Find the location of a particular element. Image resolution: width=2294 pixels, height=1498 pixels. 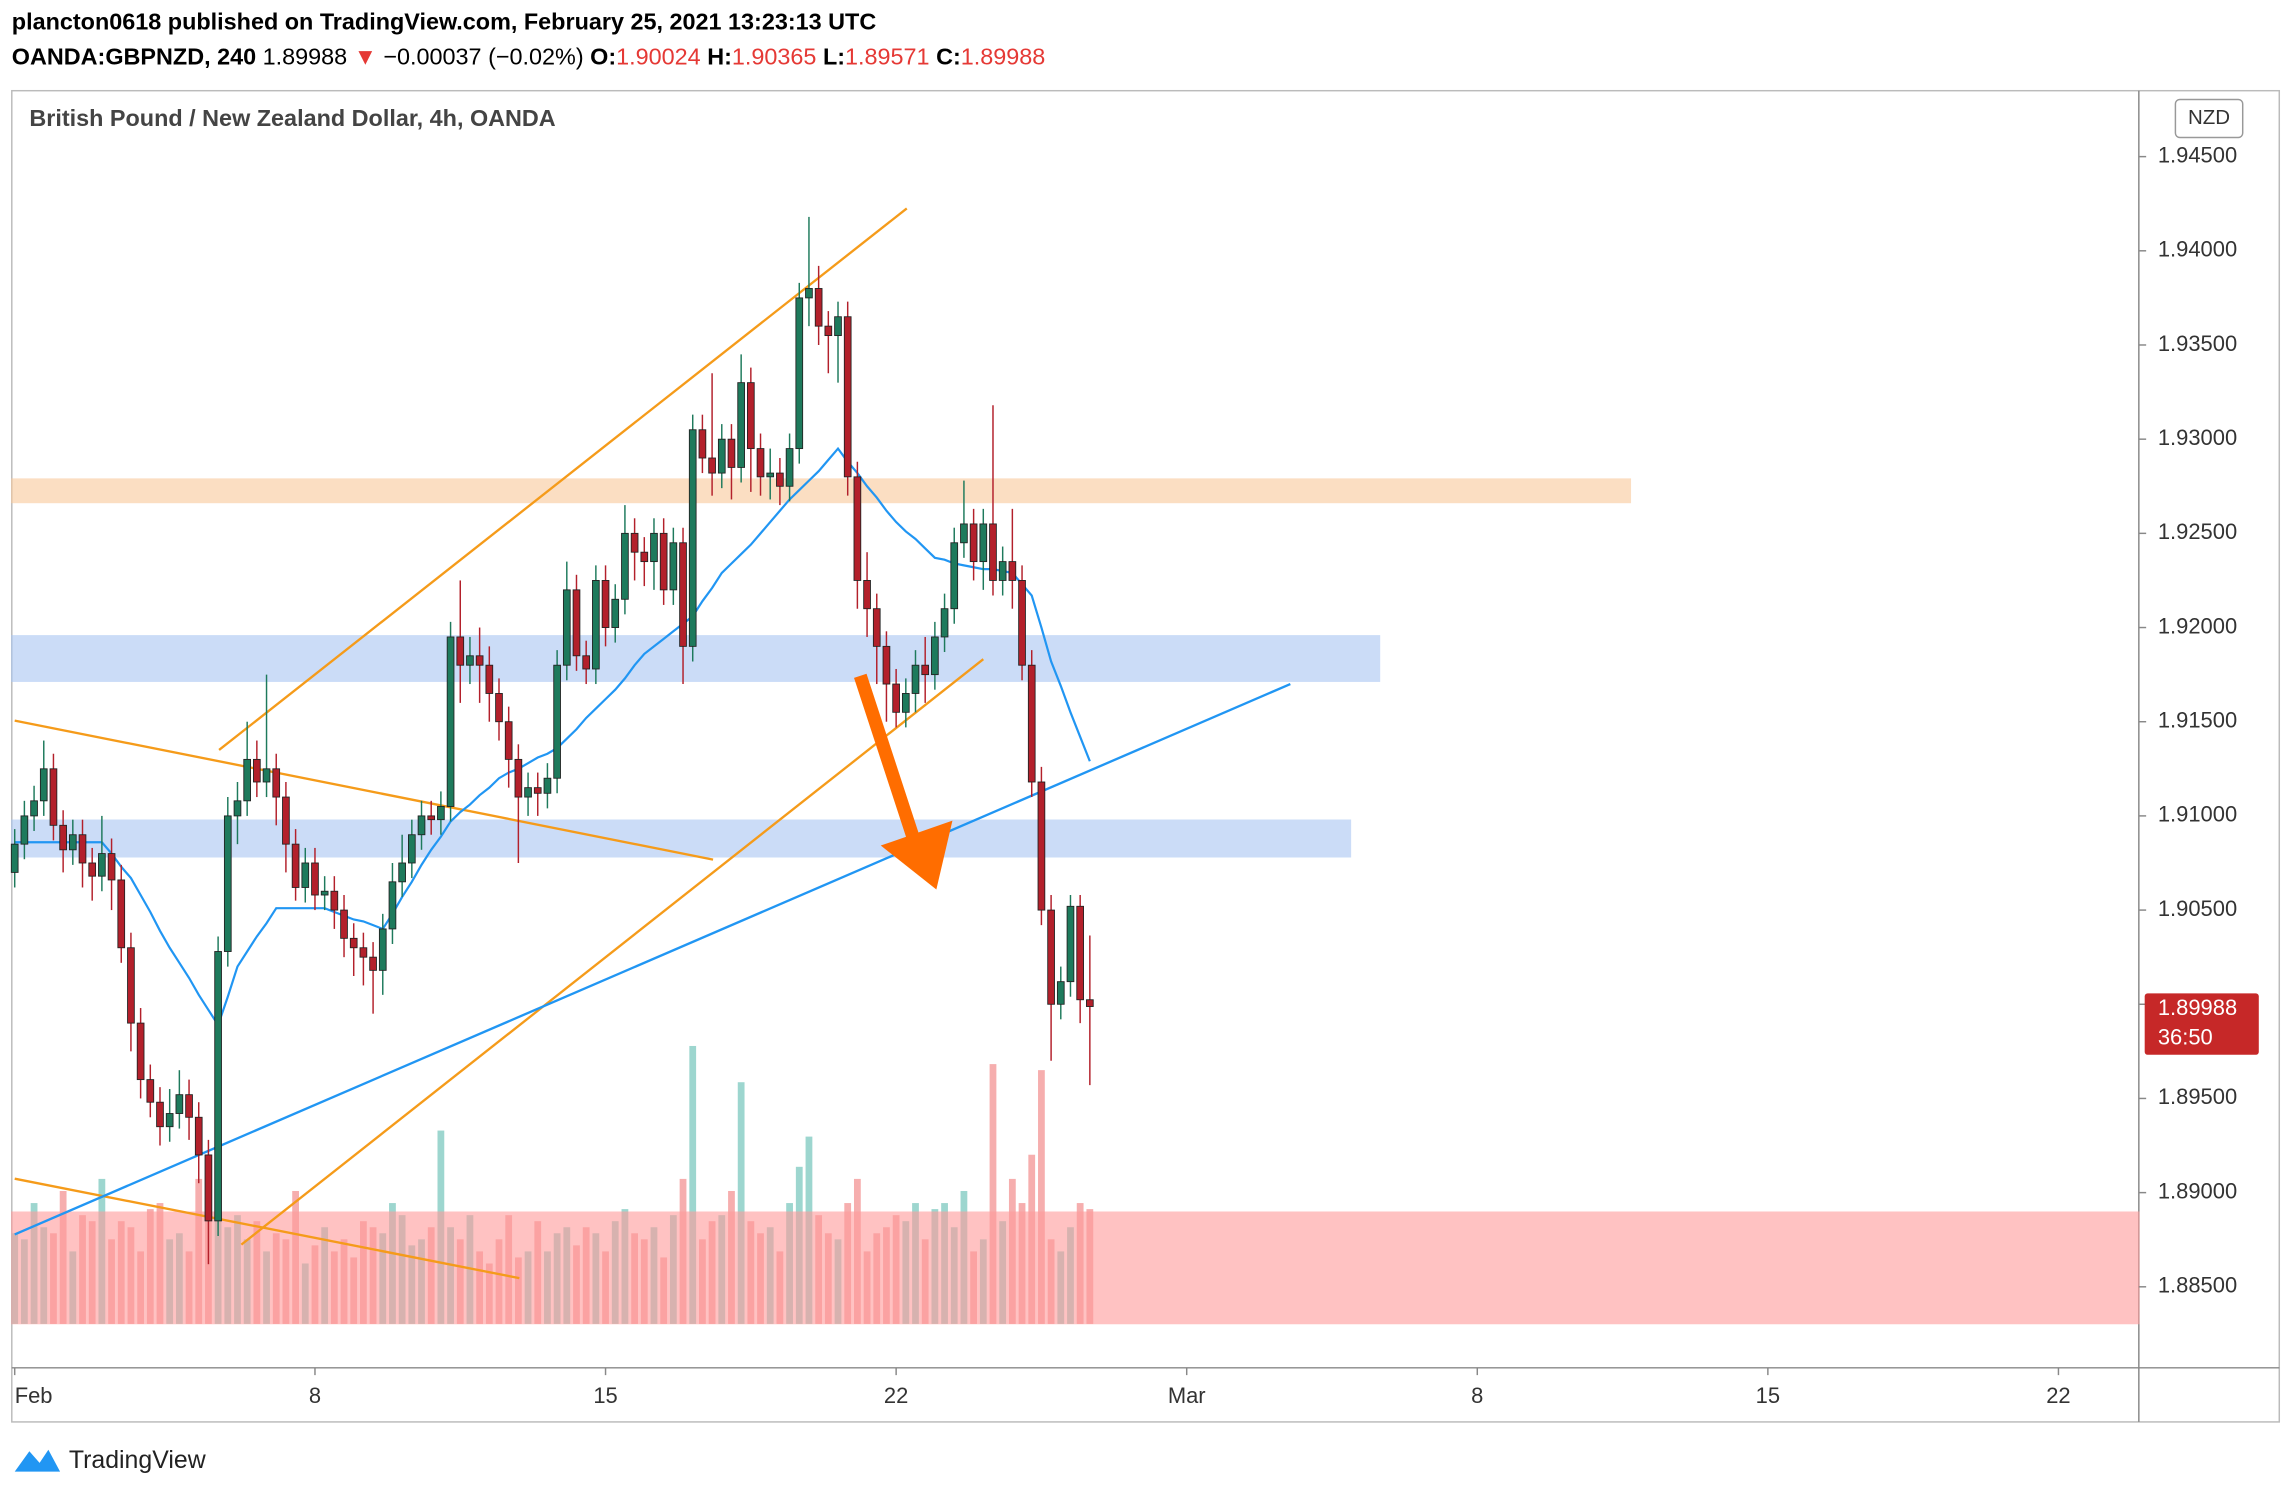

logo is located at coordinates (37, 1460).